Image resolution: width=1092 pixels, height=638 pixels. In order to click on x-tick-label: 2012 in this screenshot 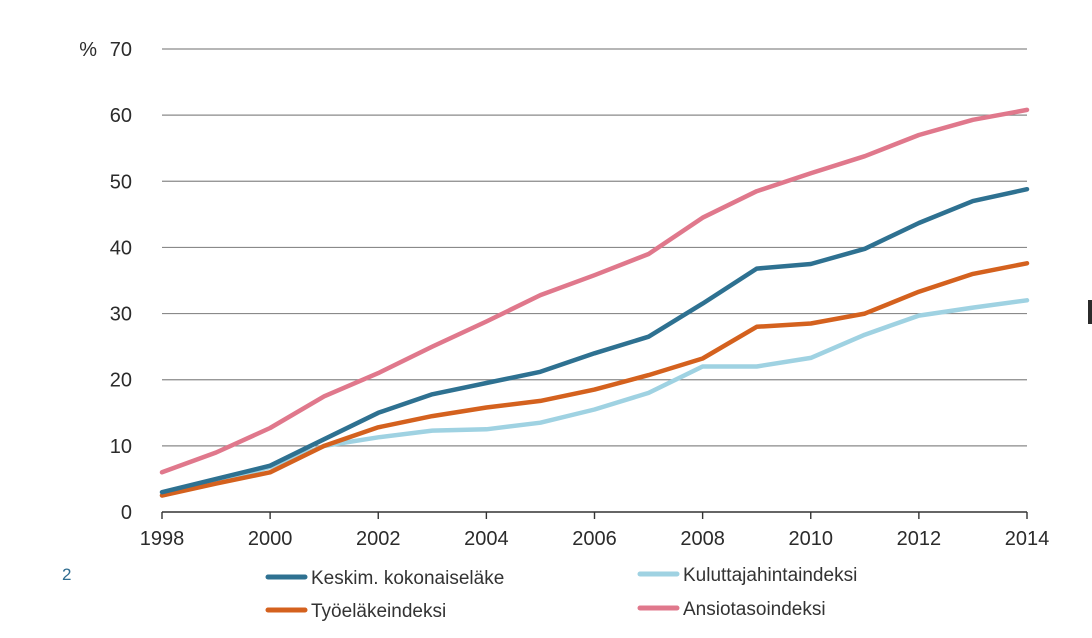, I will do `click(919, 539)`.